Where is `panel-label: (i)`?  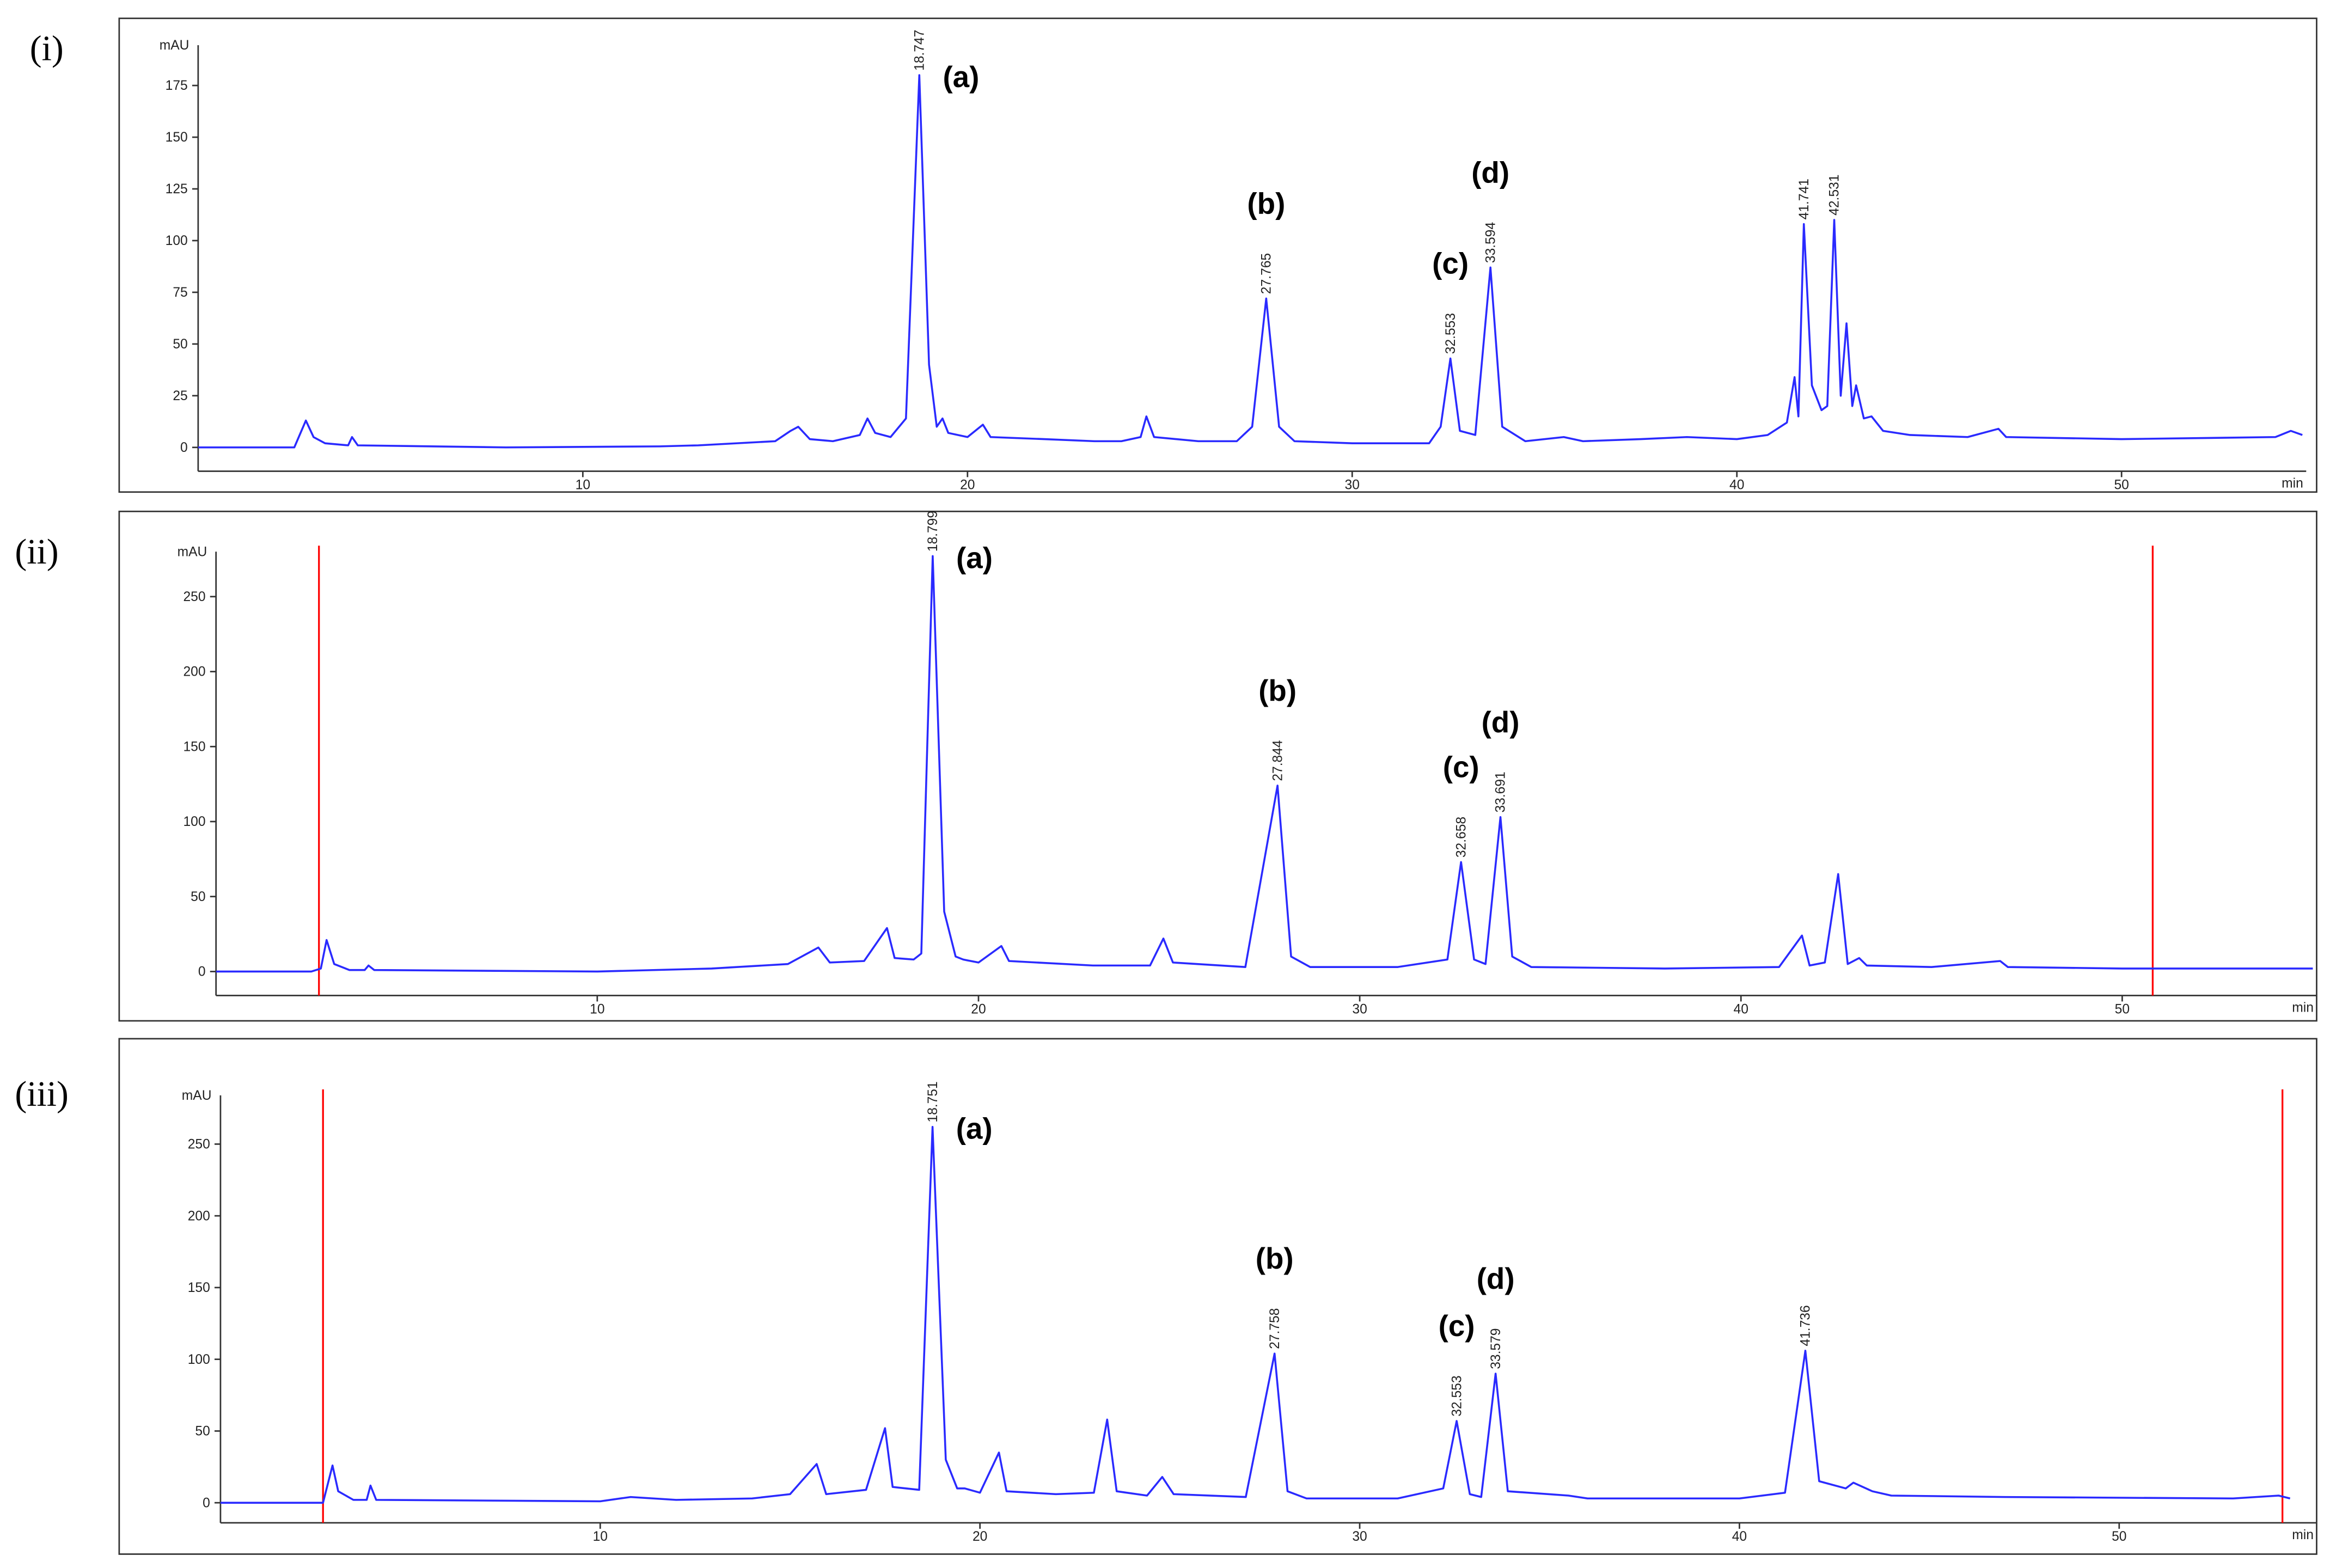 panel-label: (i) is located at coordinates (47, 48).